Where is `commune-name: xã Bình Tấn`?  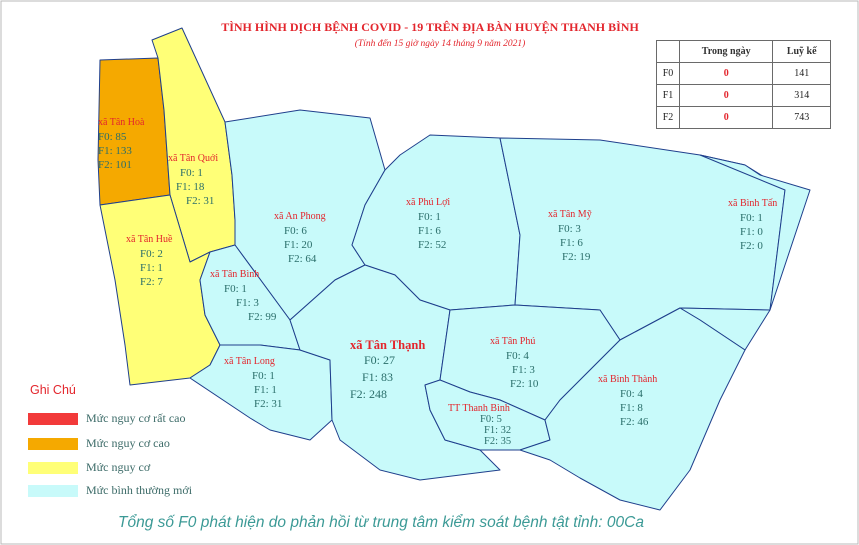 commune-name: xã Bình Tấn is located at coordinates (753, 203).